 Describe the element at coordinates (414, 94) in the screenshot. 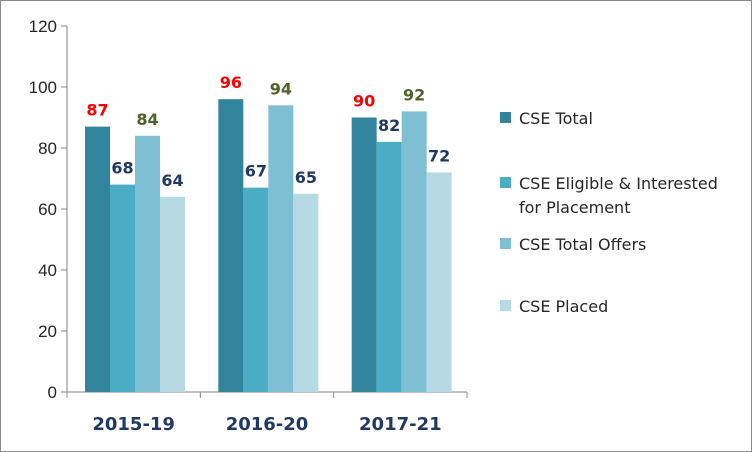

I see `data-label: 92` at that location.